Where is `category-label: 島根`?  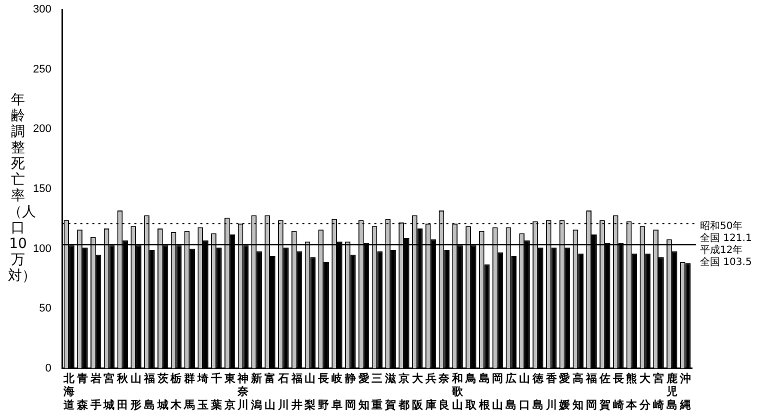 category-label: 島根 is located at coordinates (484, 392).